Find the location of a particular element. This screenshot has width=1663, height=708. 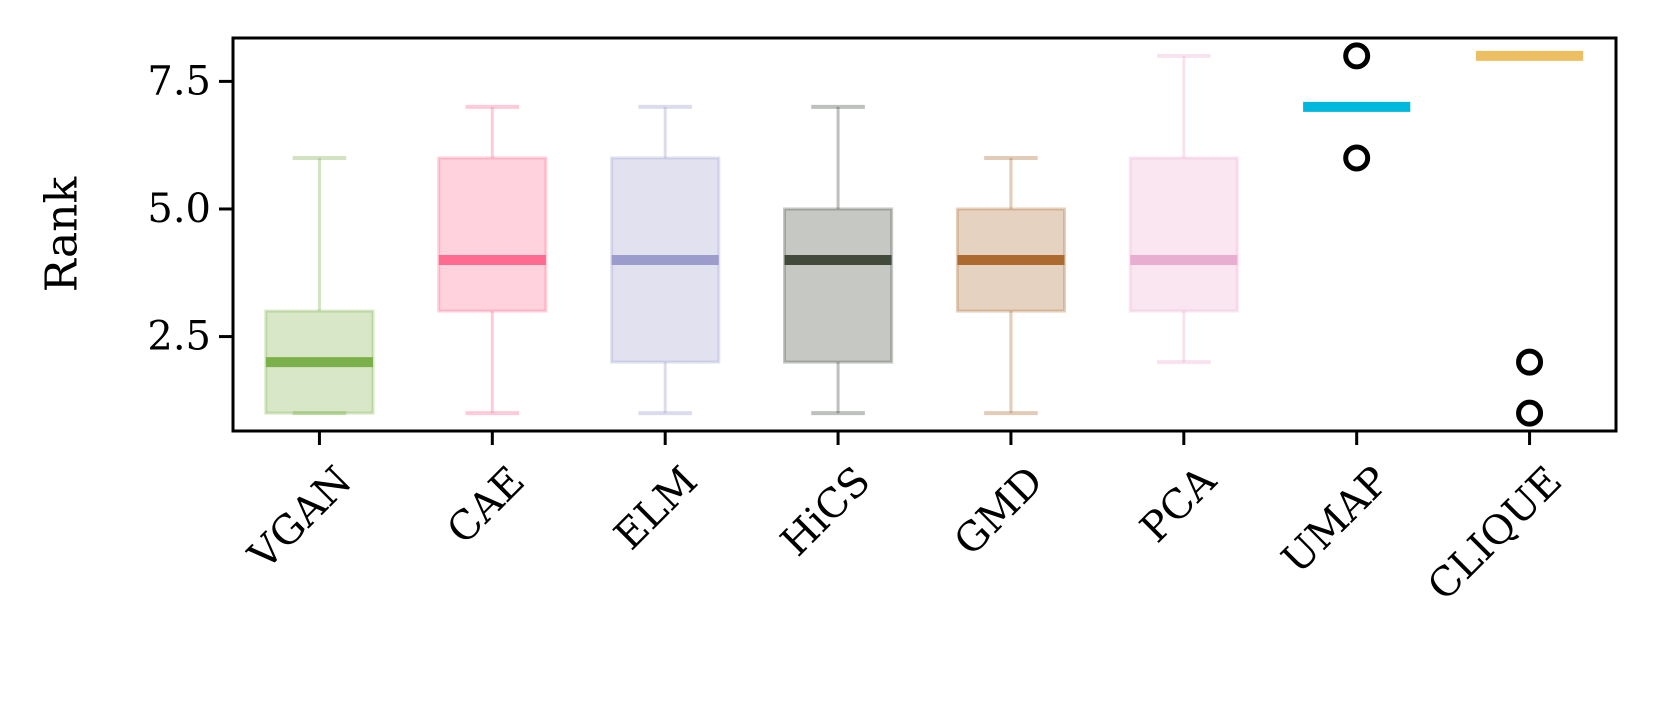

box-body-hics is located at coordinates (838, 285).